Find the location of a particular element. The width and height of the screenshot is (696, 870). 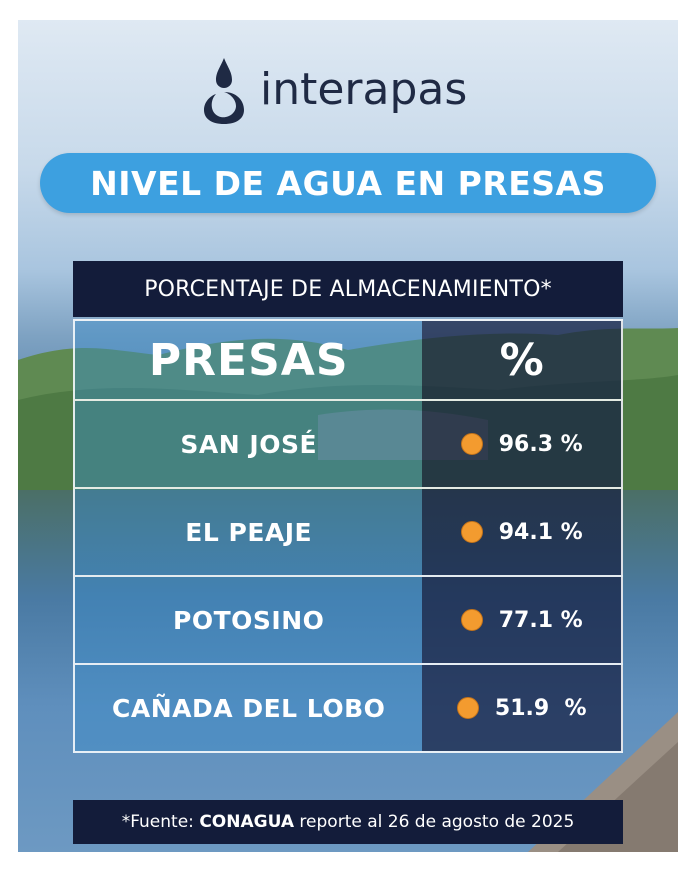

header-percent: % is located at coordinates (521, 360).